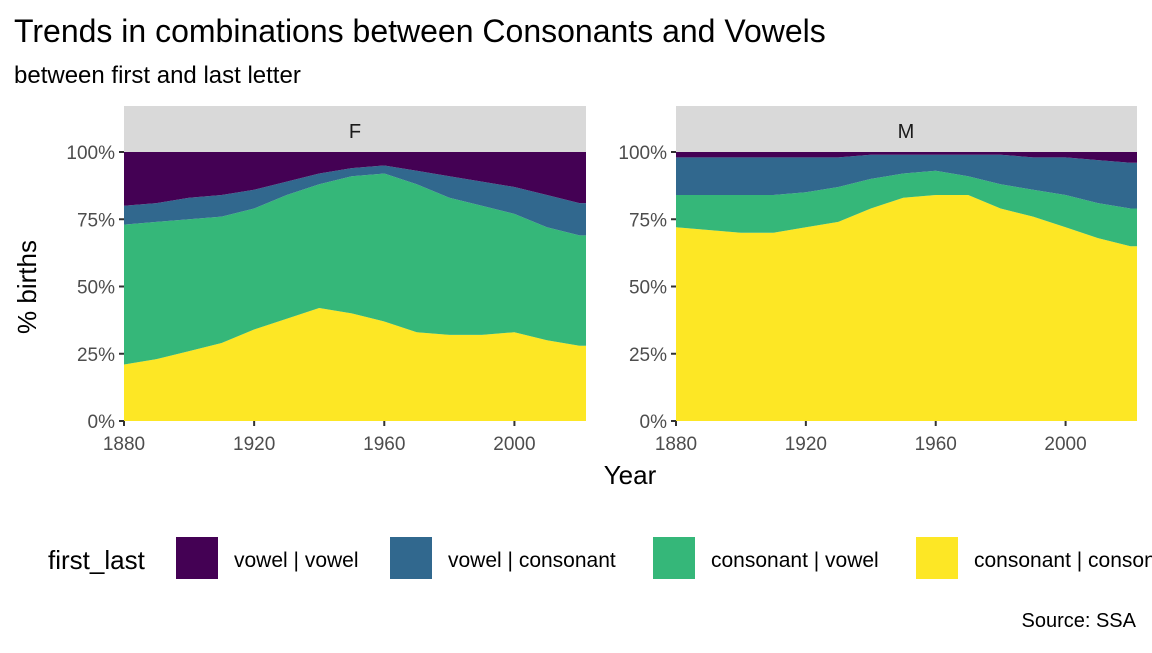 This screenshot has width=1152, height=653. I want to click on legend-label-consonant-vowel: consonant | vowel, so click(795, 560).